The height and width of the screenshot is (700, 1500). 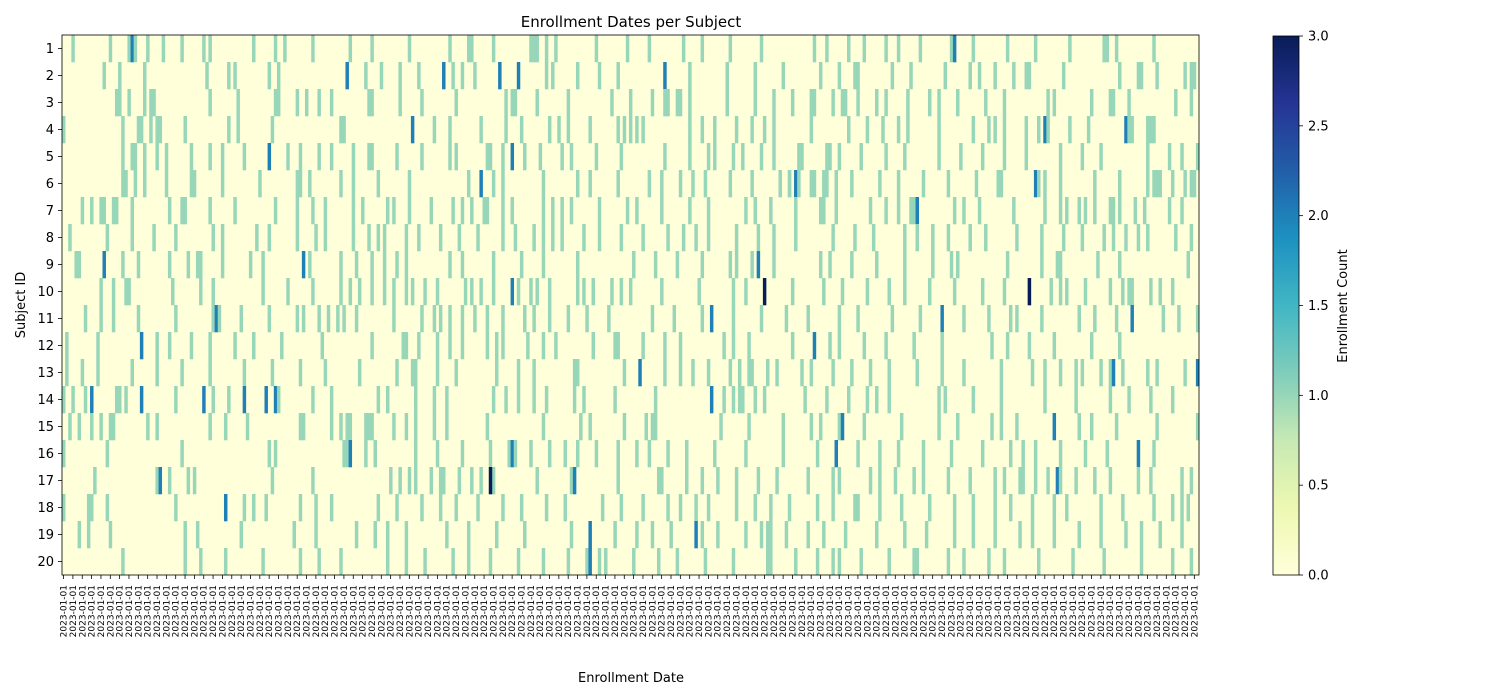 I want to click on y-tick-label: 13, so click(x=45, y=373).